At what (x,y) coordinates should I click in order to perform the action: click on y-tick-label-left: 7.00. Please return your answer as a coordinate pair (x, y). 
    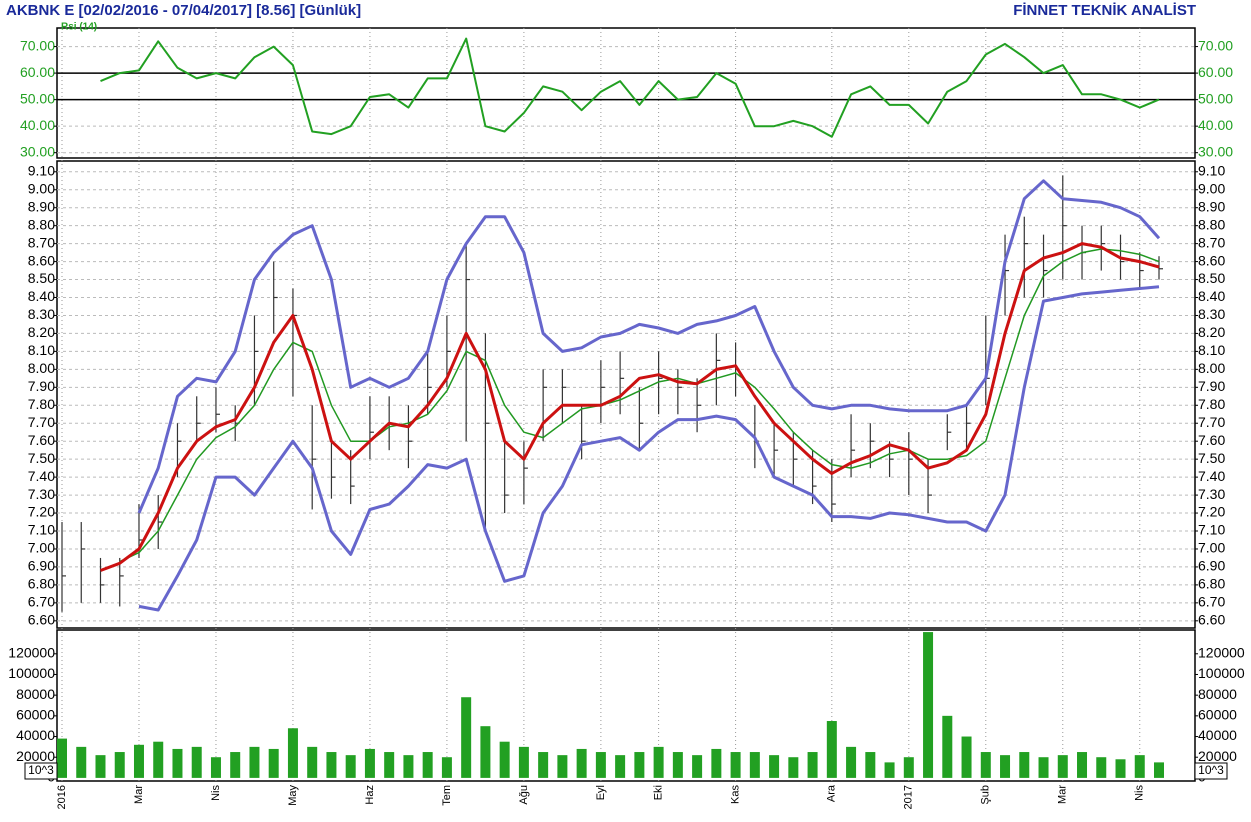
    Looking at the image, I should click on (41, 548).